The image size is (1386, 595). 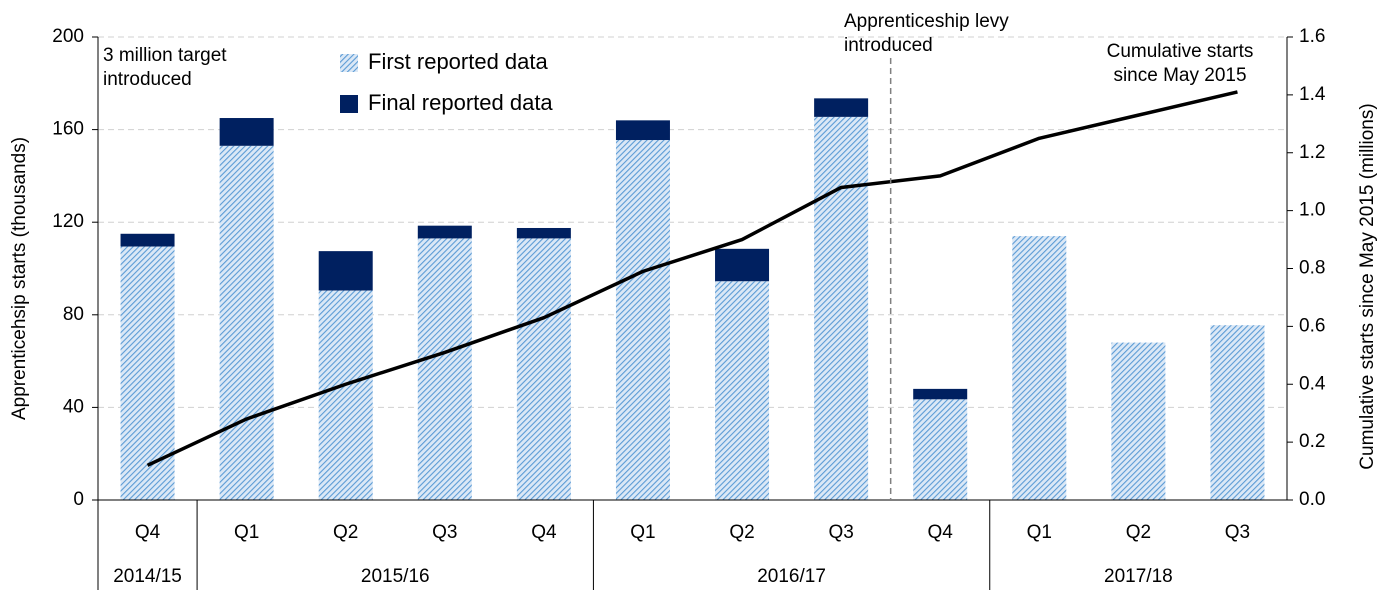 I want to click on y-tick-label: 160, so click(x=68, y=129).